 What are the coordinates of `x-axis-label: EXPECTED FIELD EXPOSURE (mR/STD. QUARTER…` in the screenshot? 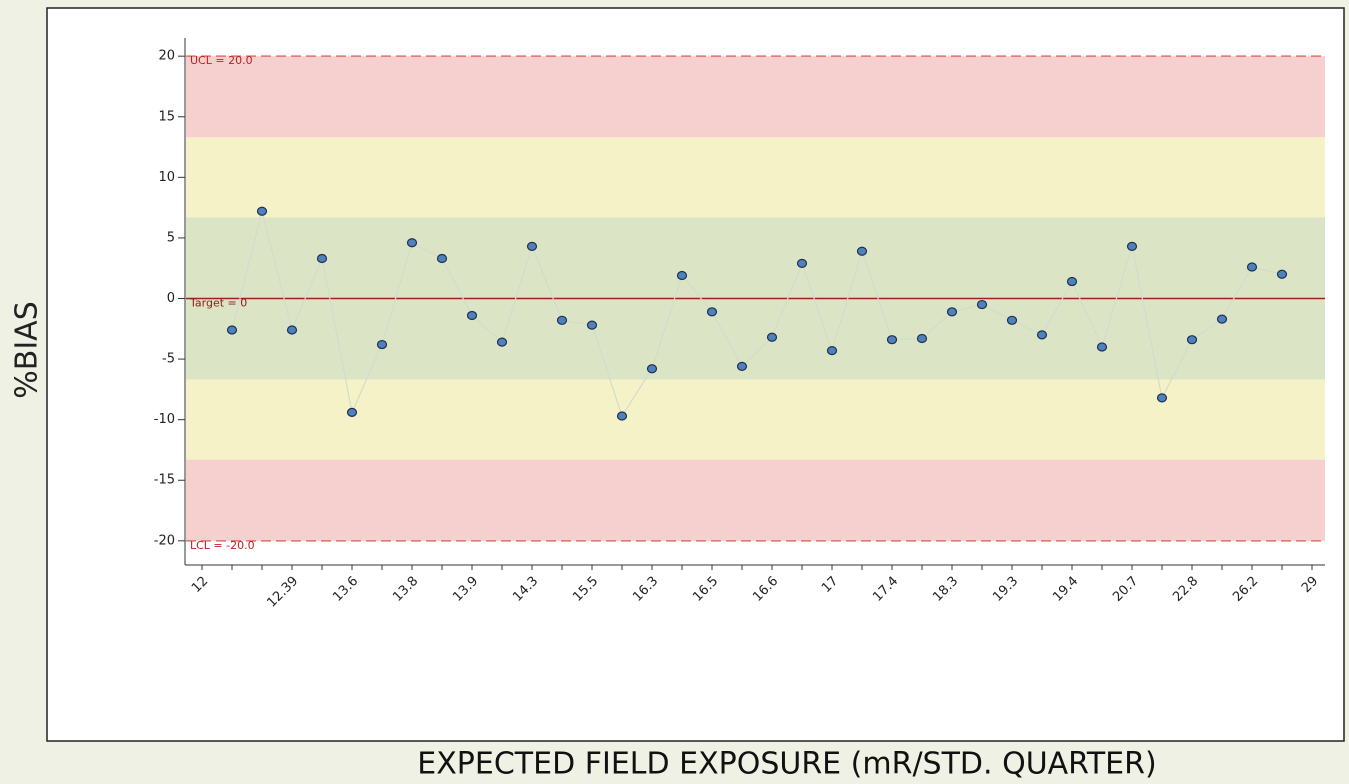 It's located at (786, 764).